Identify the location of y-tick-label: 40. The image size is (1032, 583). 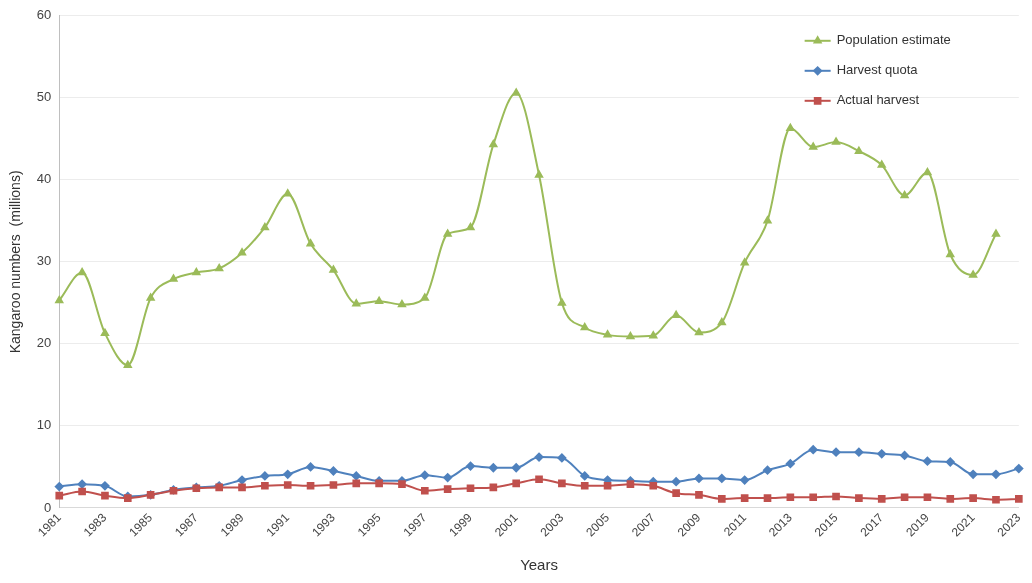
(44, 179).